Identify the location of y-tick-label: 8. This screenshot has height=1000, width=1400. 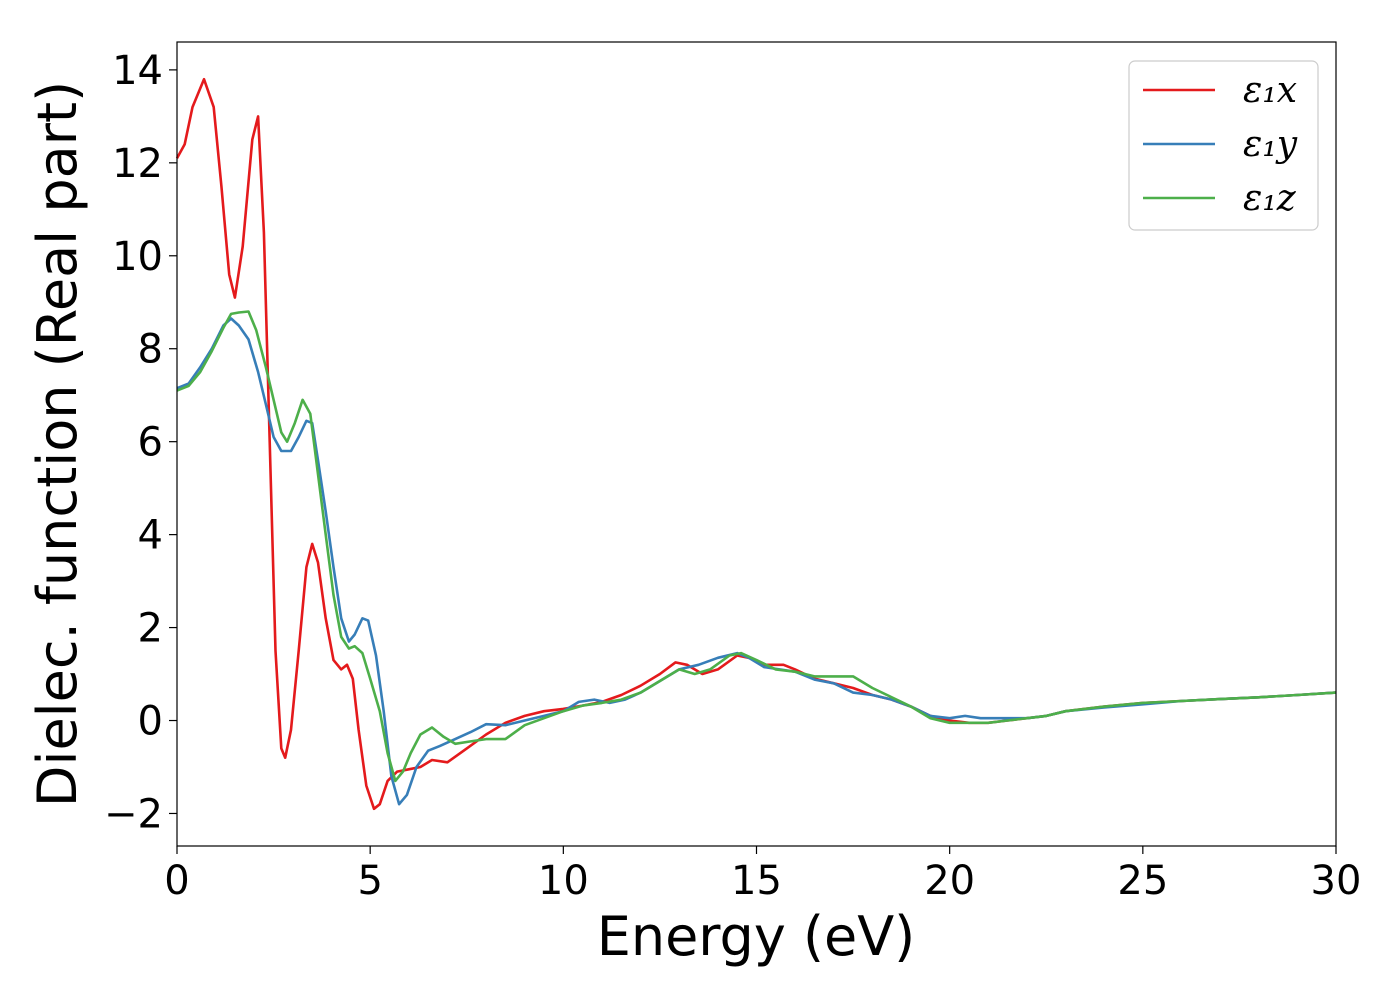
(150, 350).